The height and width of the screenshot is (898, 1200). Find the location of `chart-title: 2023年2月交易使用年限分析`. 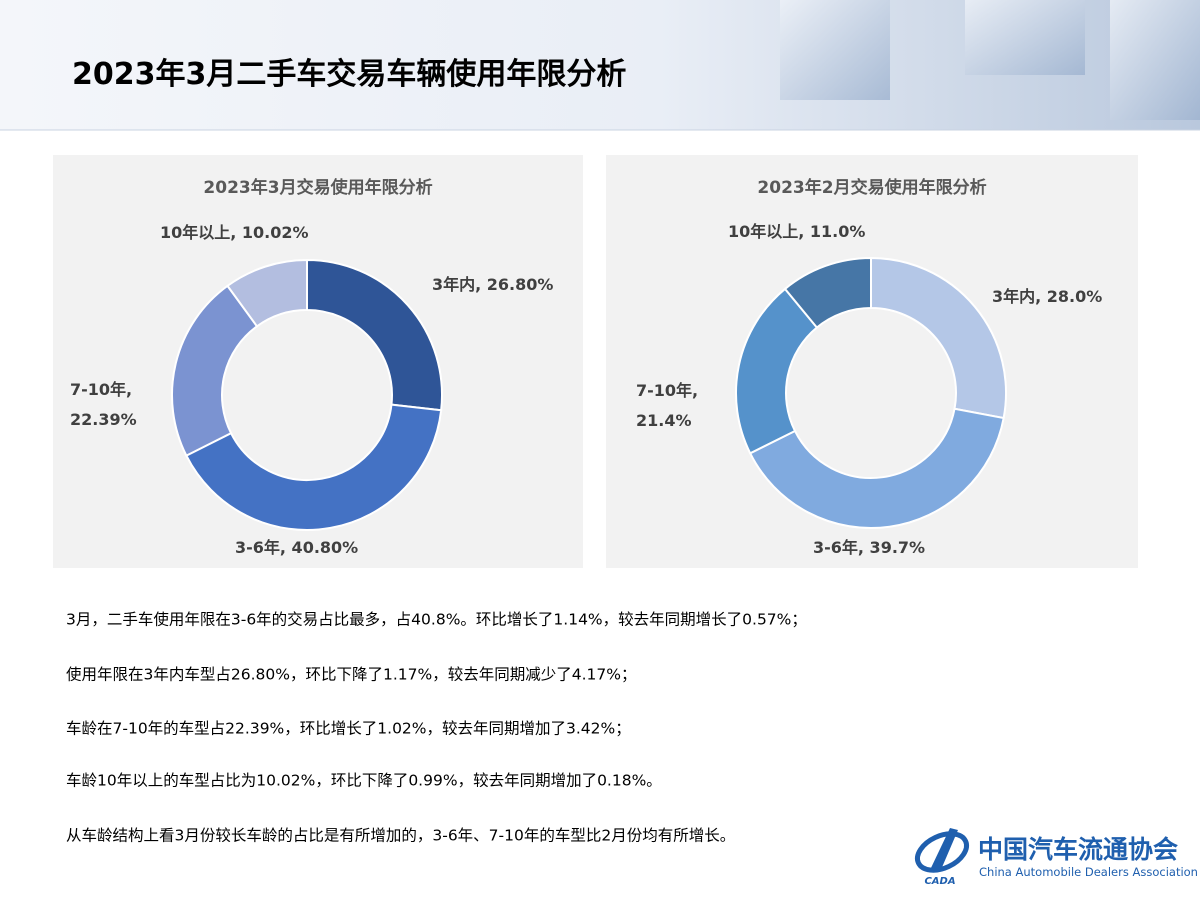

chart-title: 2023年2月交易使用年限分析 is located at coordinates (871, 187).